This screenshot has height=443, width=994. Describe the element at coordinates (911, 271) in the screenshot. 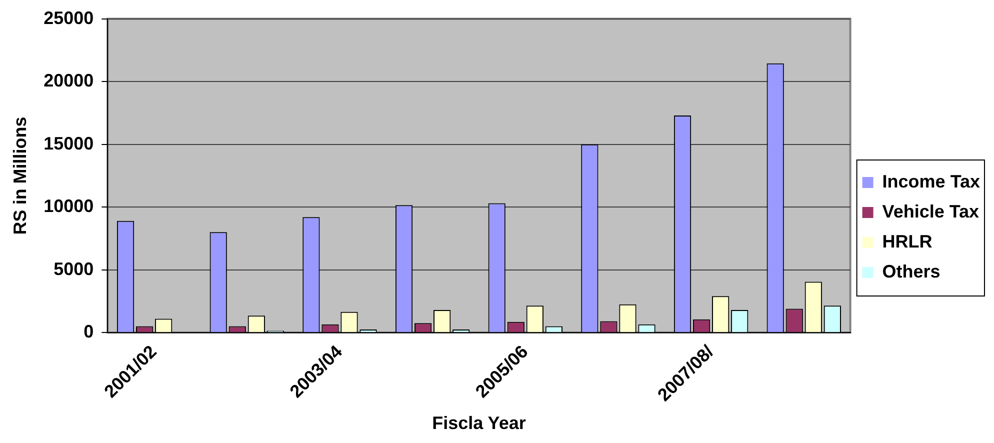

I see `legend-label: Others` at that location.